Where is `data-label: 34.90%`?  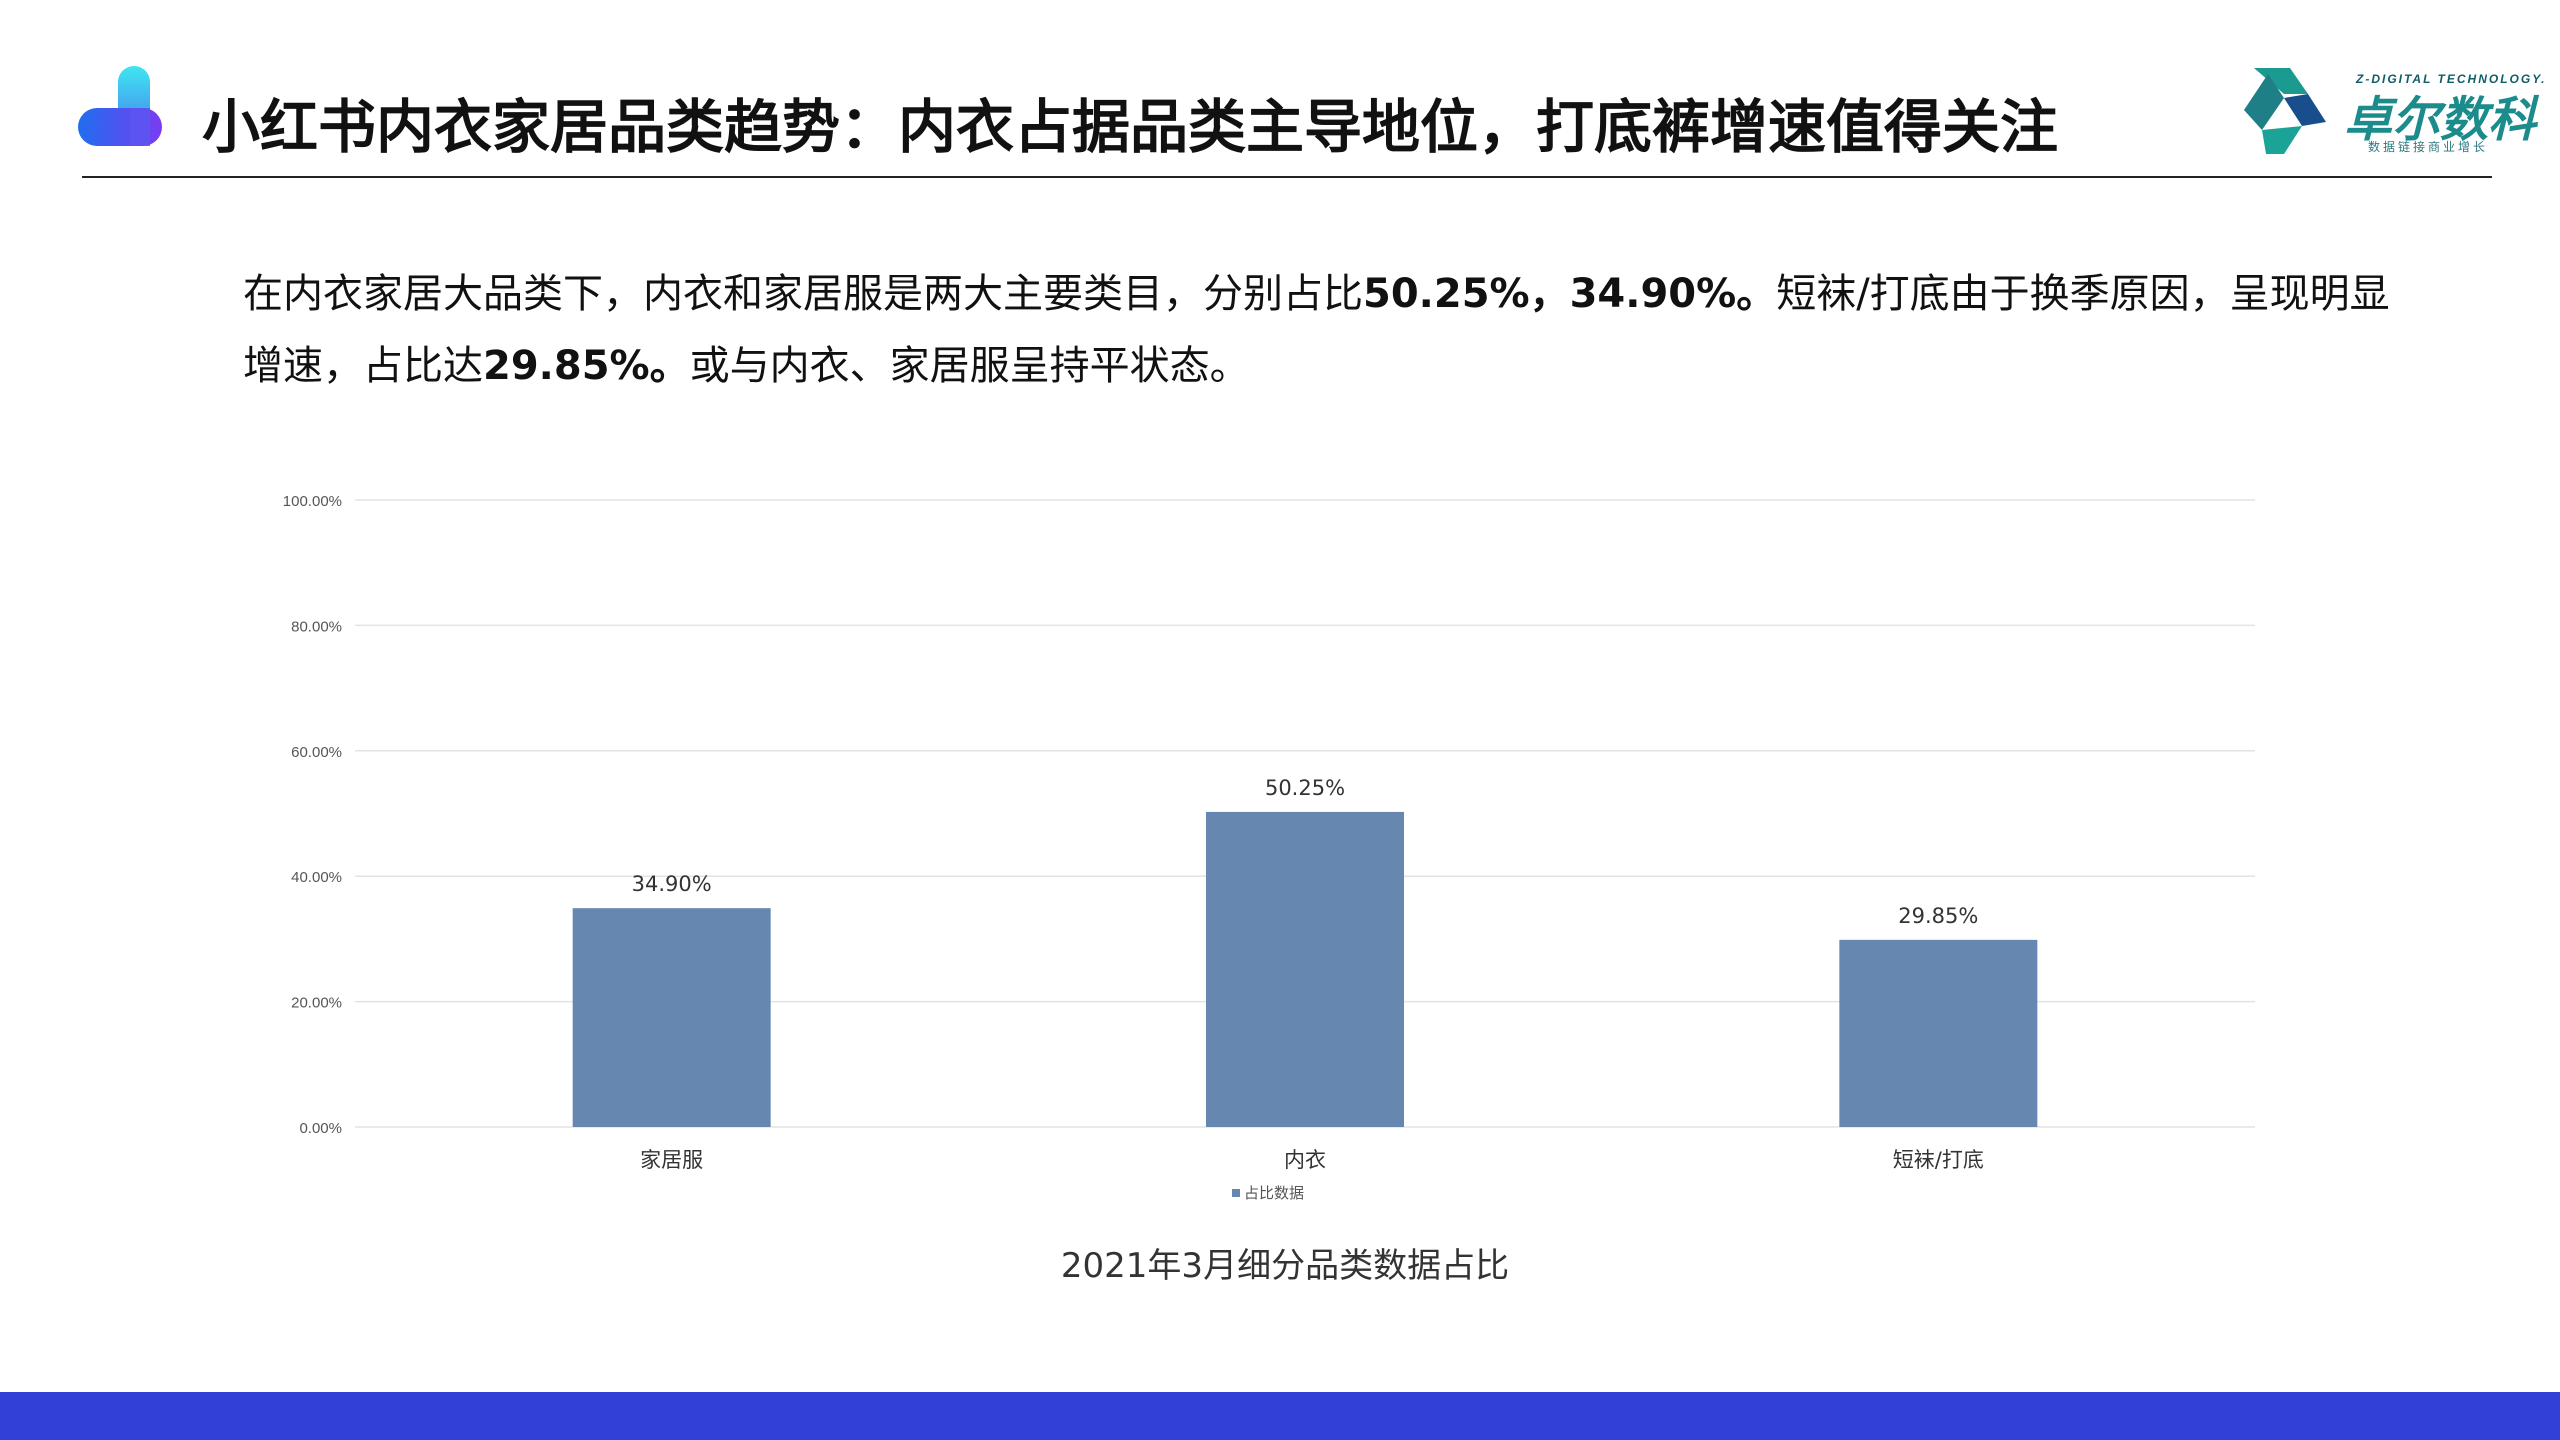 data-label: 34.90% is located at coordinates (672, 884).